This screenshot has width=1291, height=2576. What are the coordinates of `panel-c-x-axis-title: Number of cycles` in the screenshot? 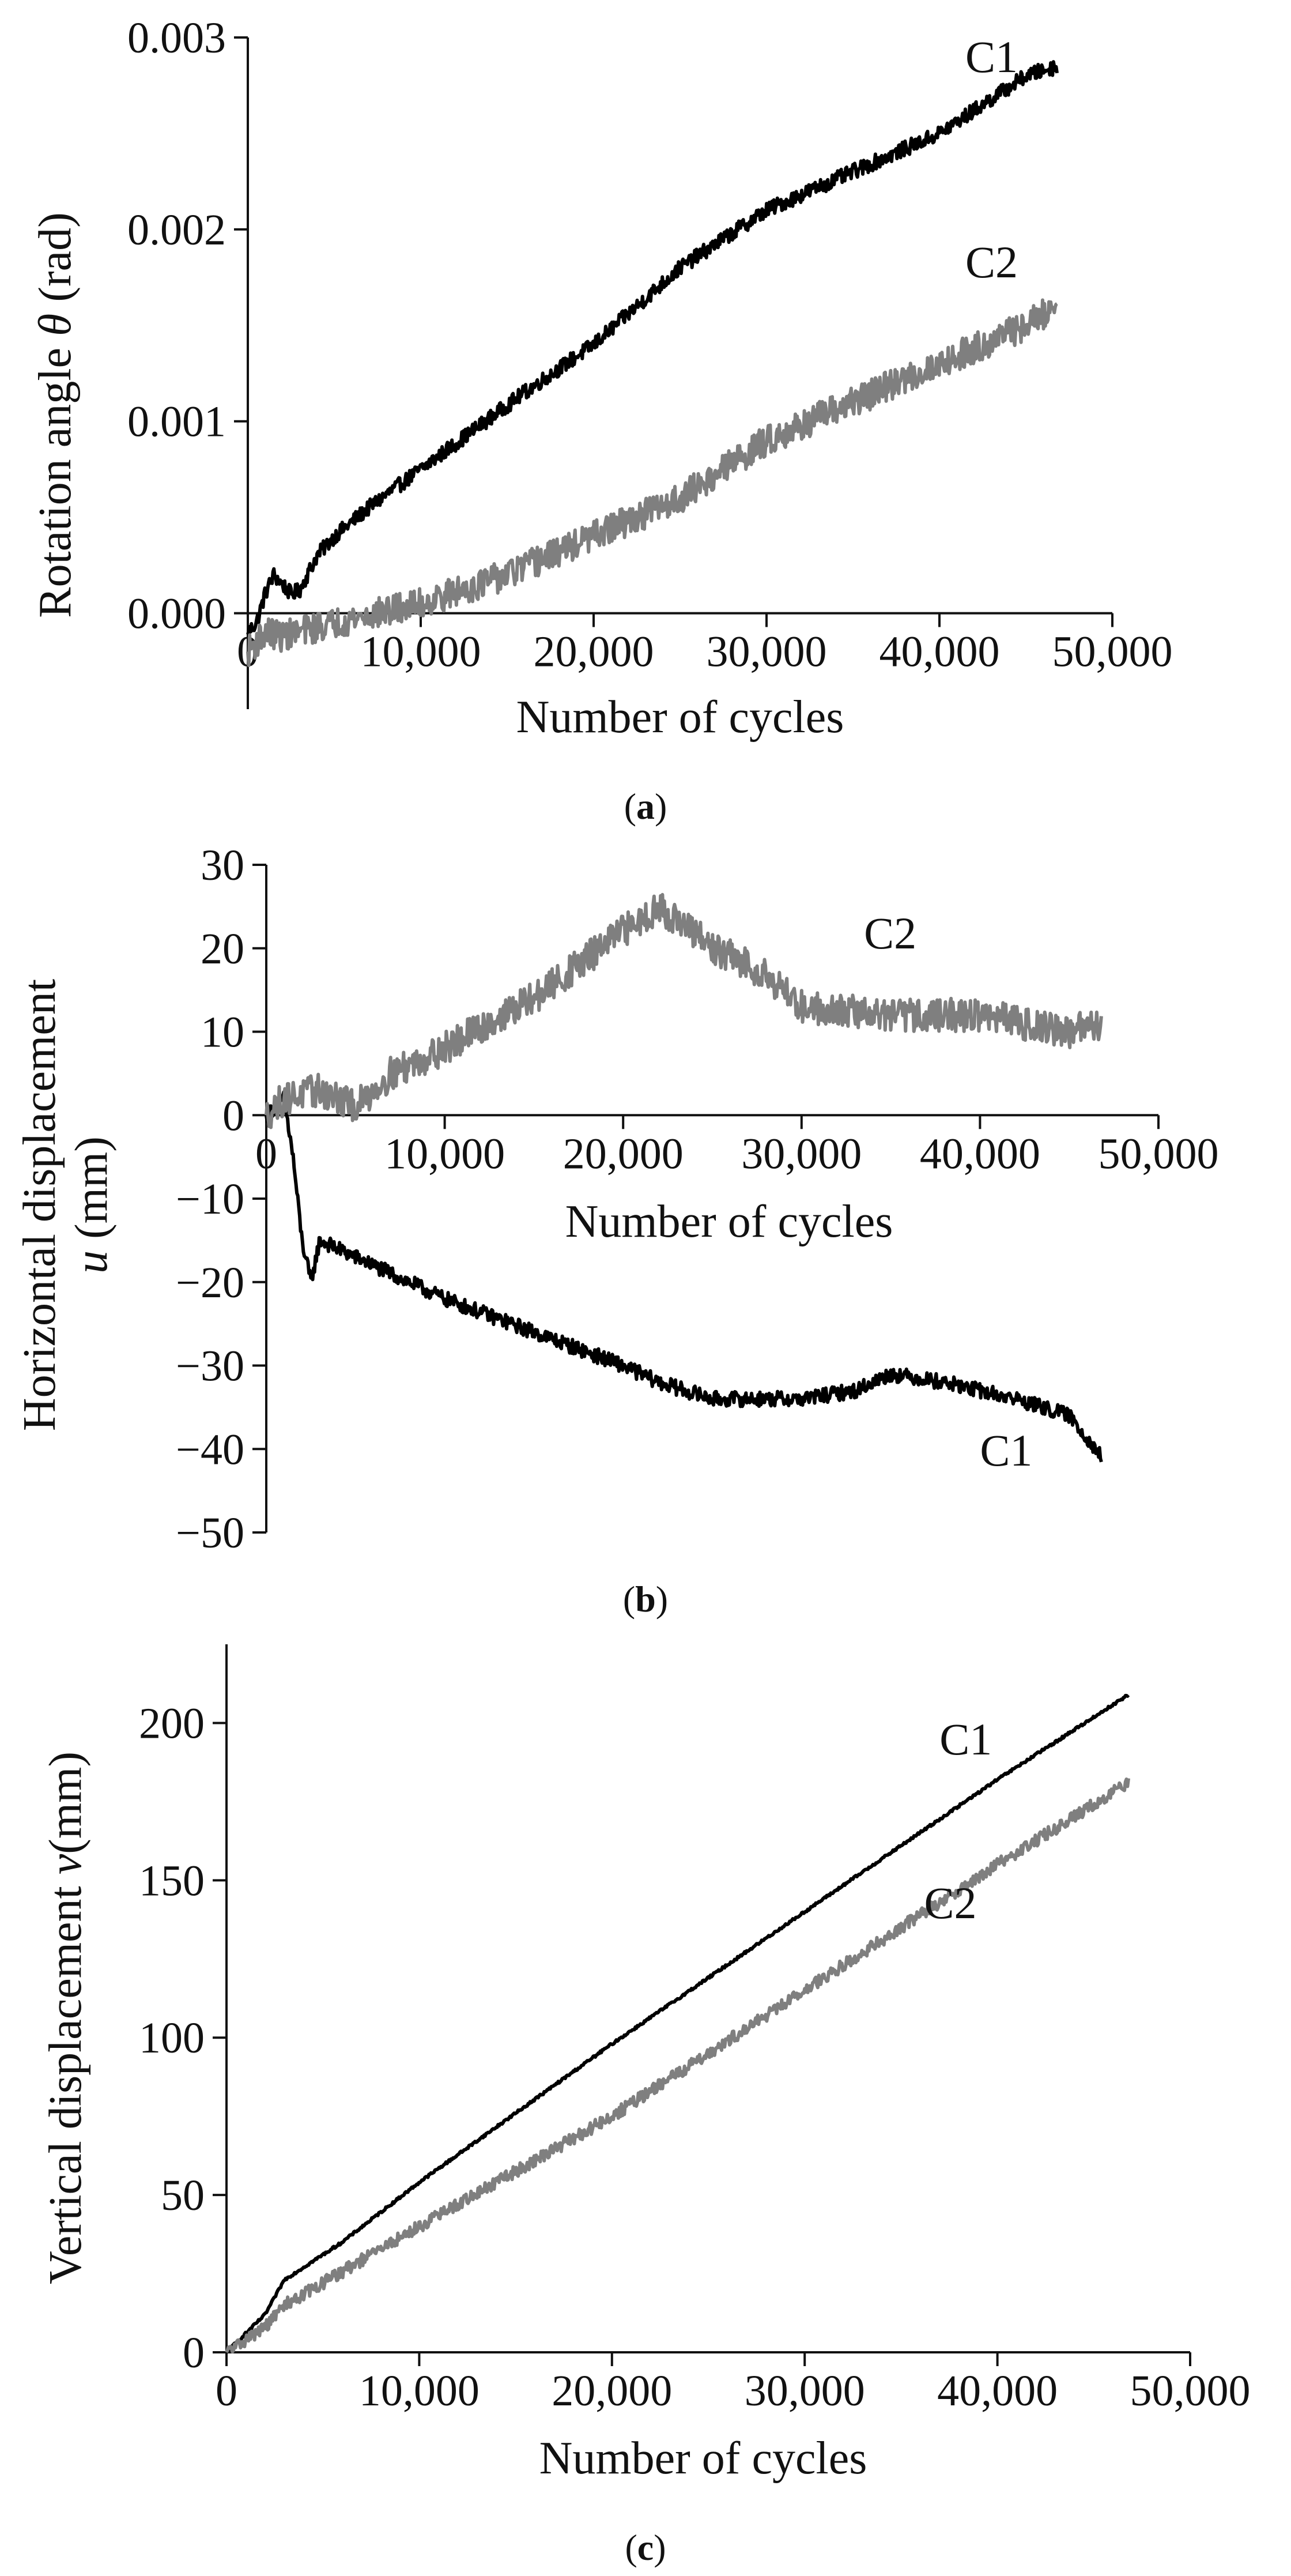 It's located at (703, 2458).